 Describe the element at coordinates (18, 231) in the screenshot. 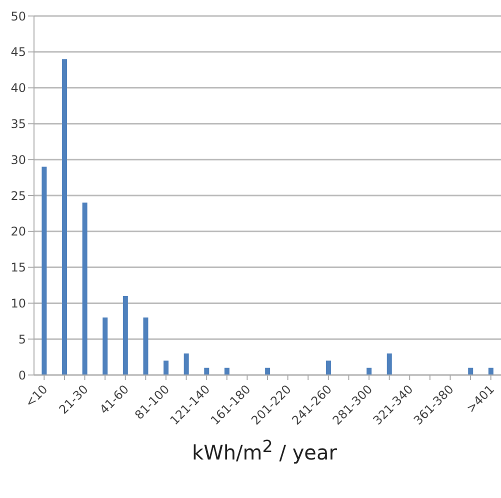

I see `y-tick-label: 20` at that location.